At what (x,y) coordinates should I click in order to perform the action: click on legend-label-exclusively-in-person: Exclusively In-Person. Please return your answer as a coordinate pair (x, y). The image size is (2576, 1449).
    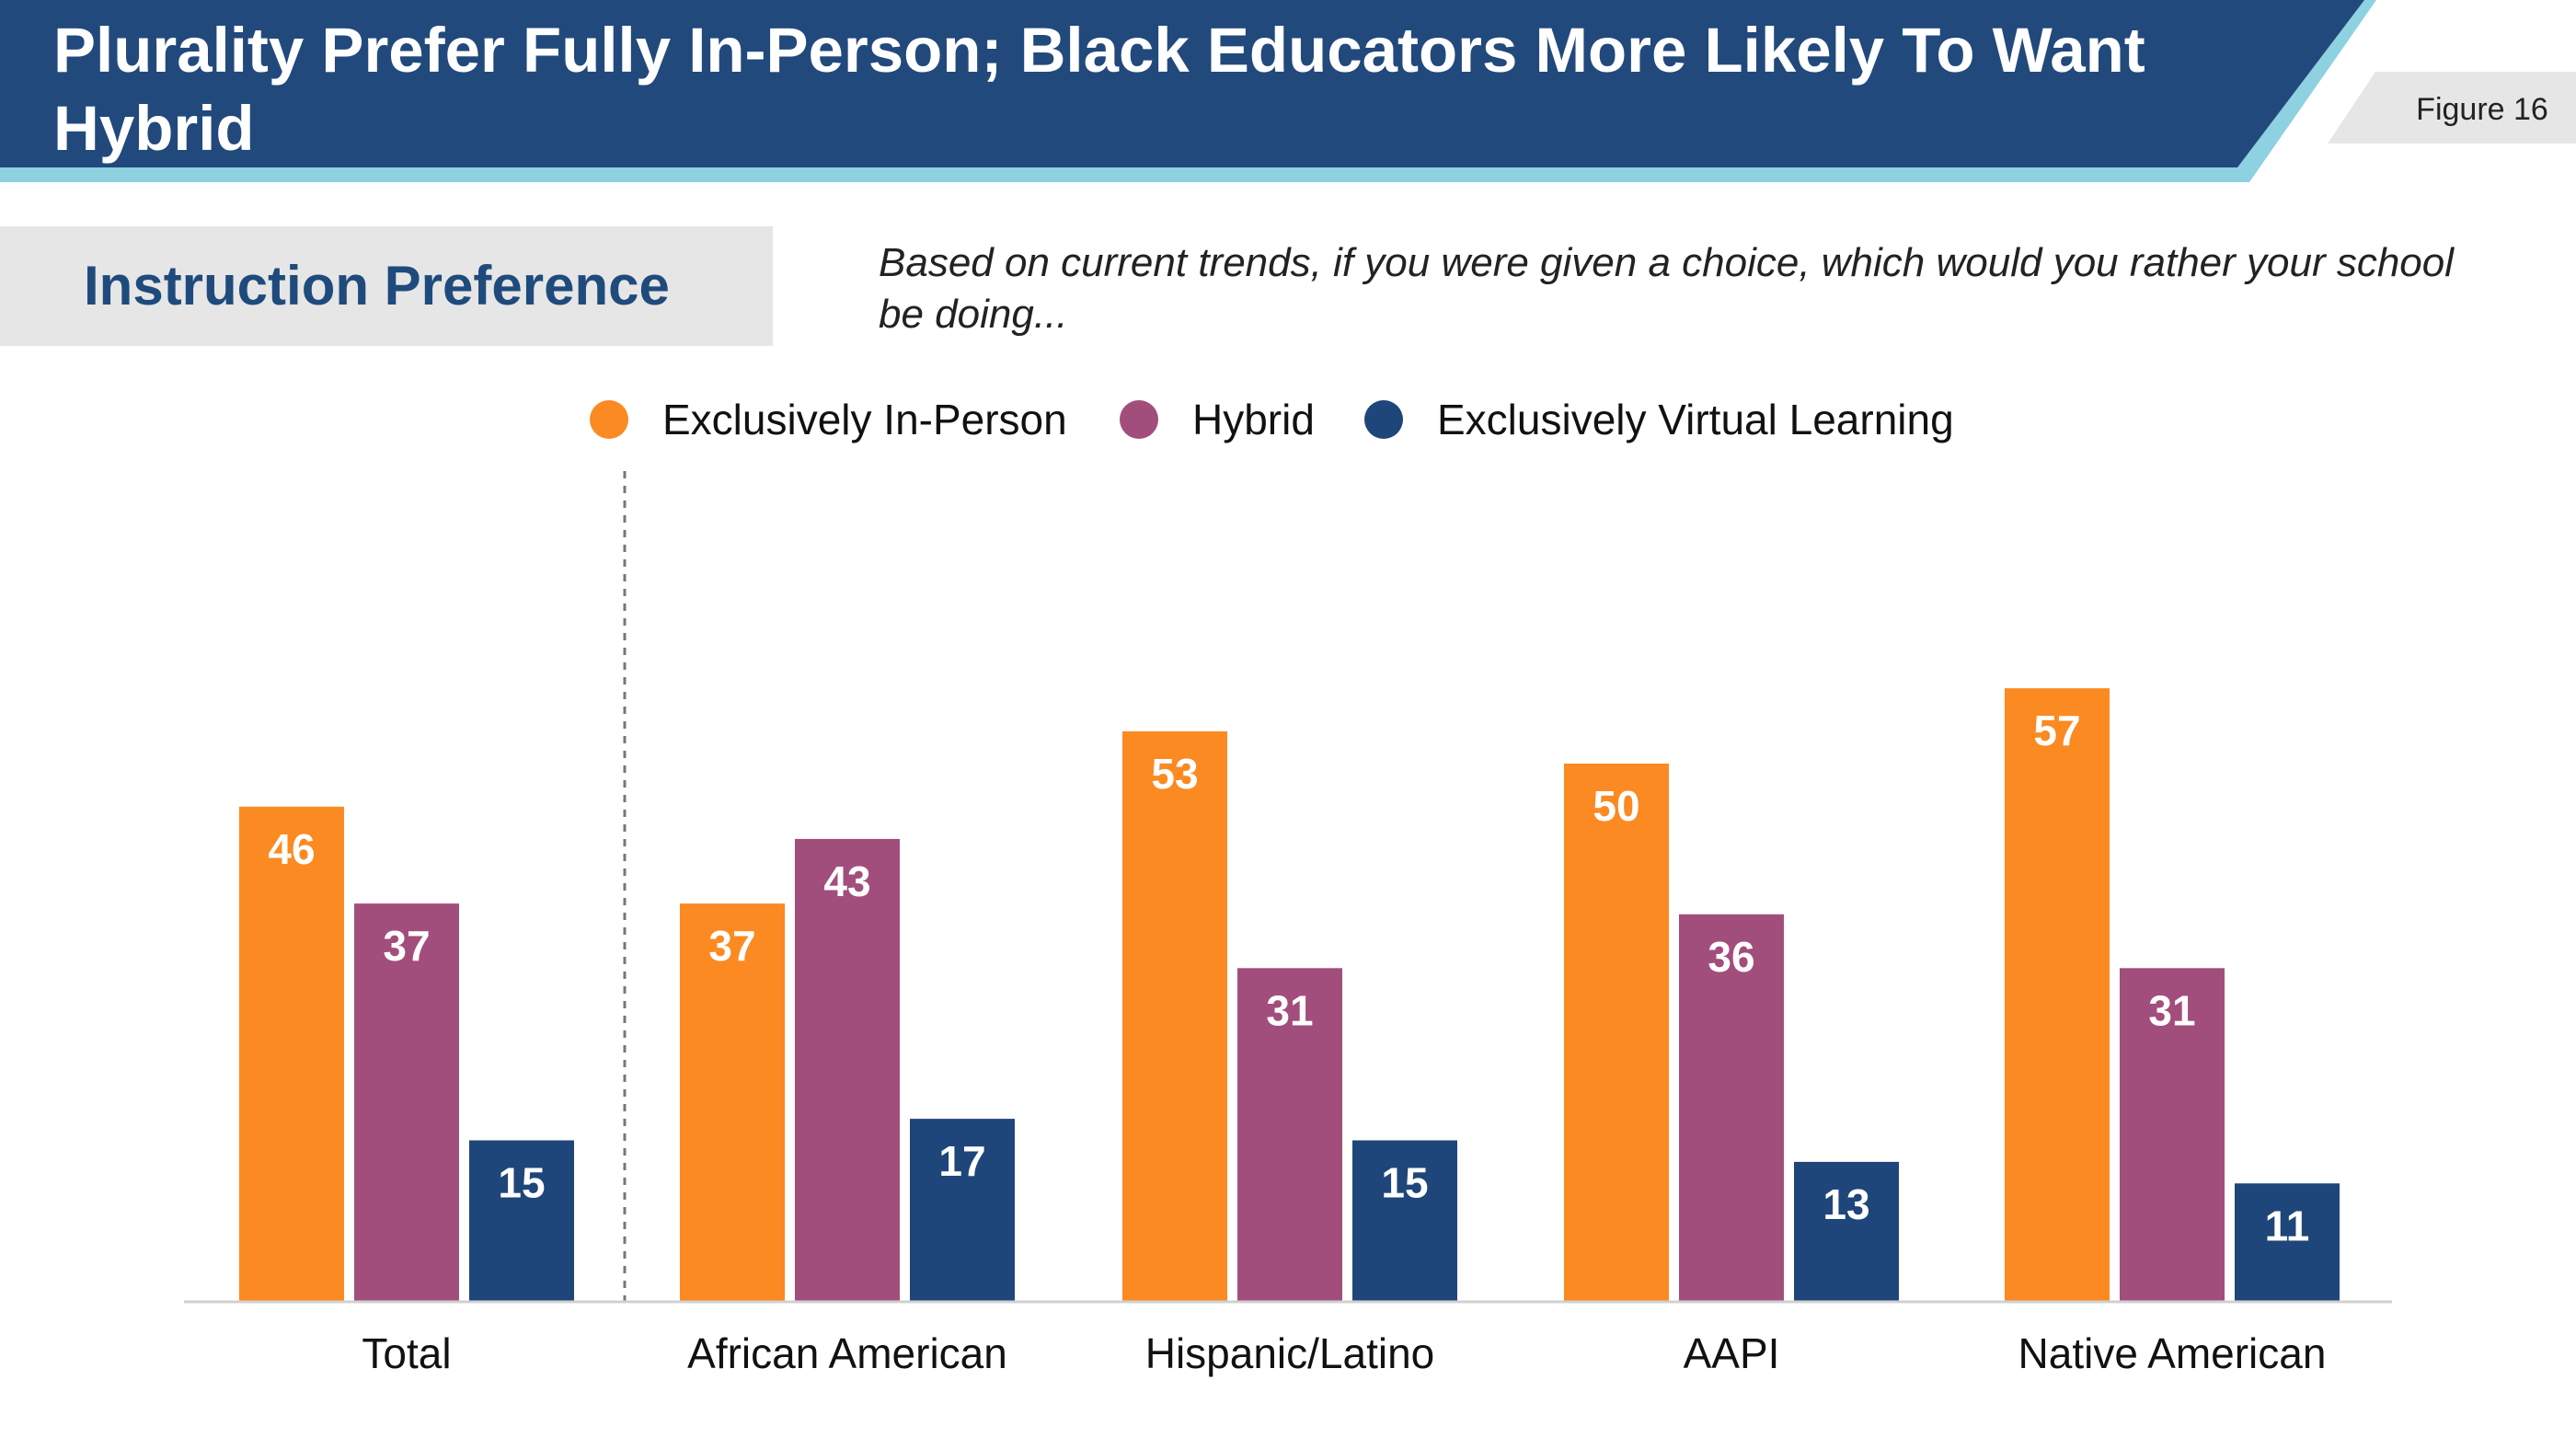
    Looking at the image, I should click on (864, 419).